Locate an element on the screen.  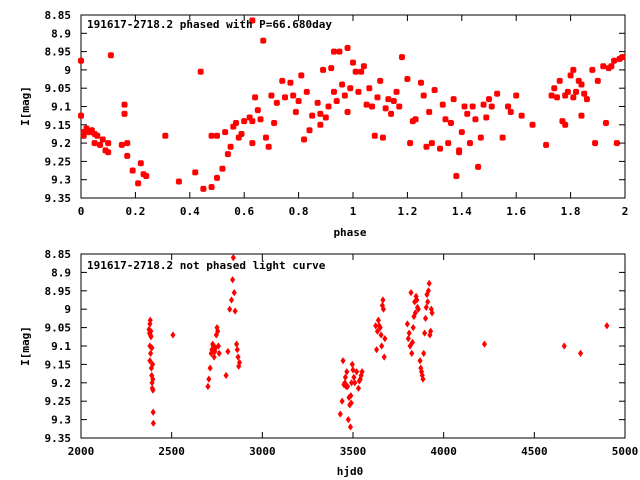
x-tick-label: 4500 is located at coordinates (534, 451).